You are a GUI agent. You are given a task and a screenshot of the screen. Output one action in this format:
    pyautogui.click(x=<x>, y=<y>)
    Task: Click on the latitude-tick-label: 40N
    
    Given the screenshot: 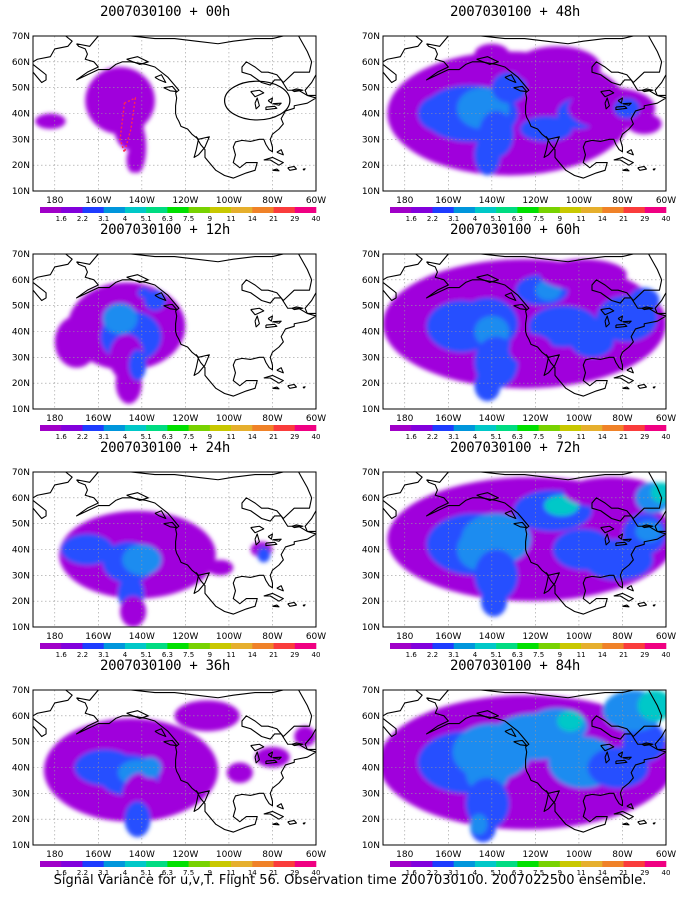 What is the action you would take?
    pyautogui.click(x=21, y=115)
    